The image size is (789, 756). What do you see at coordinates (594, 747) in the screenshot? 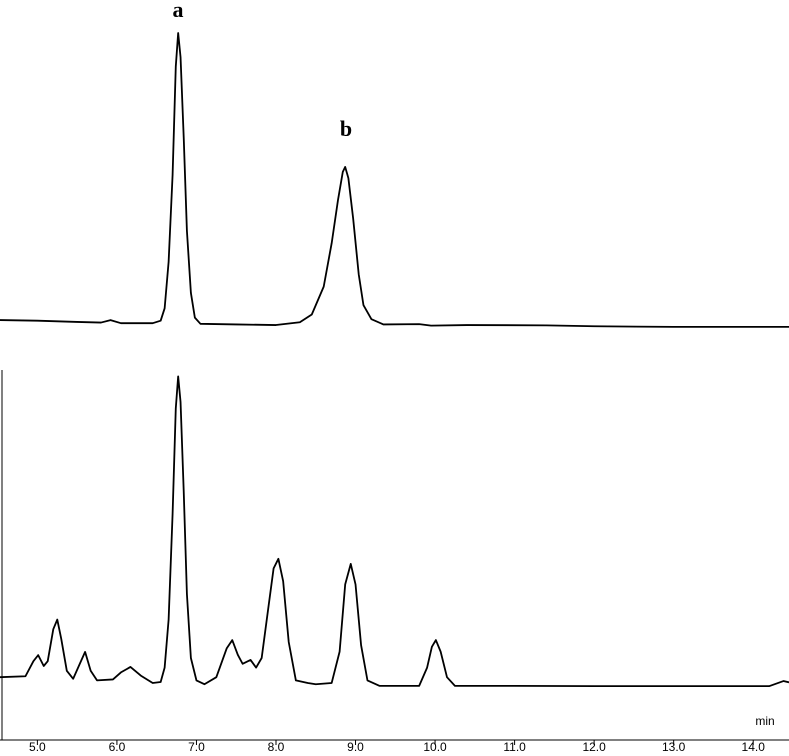
I see `x-tick-label: 12.0` at bounding box center [594, 747].